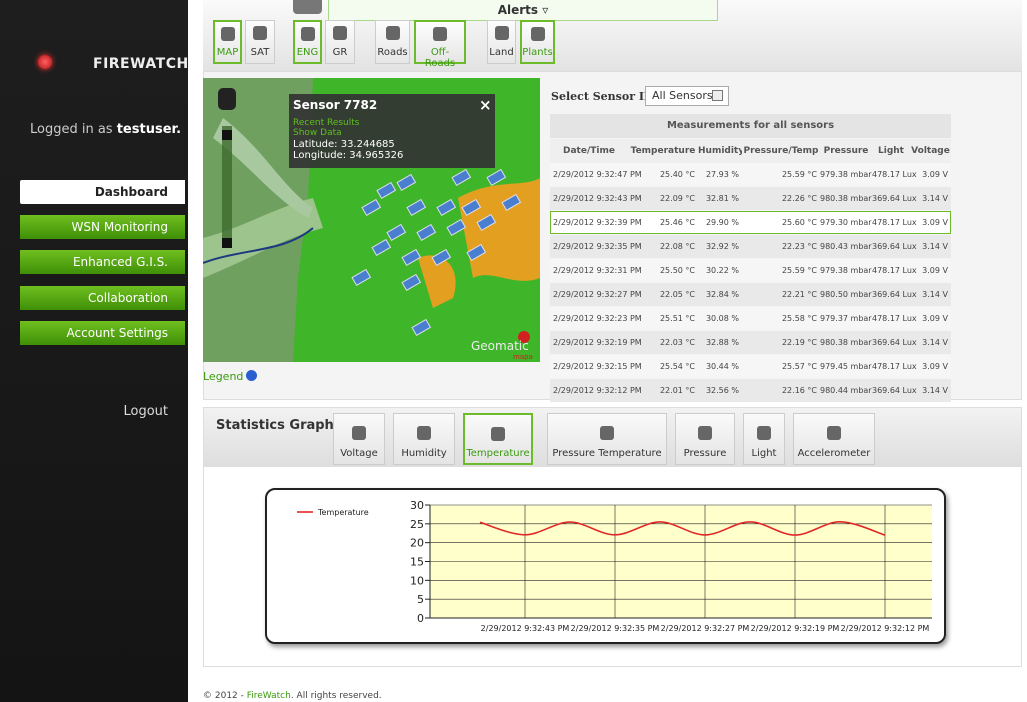 Image resolution: width=1027 pixels, height=702 pixels. What do you see at coordinates (227, 42) in the screenshot?
I see `toolbar-button: MAP` at bounding box center [227, 42].